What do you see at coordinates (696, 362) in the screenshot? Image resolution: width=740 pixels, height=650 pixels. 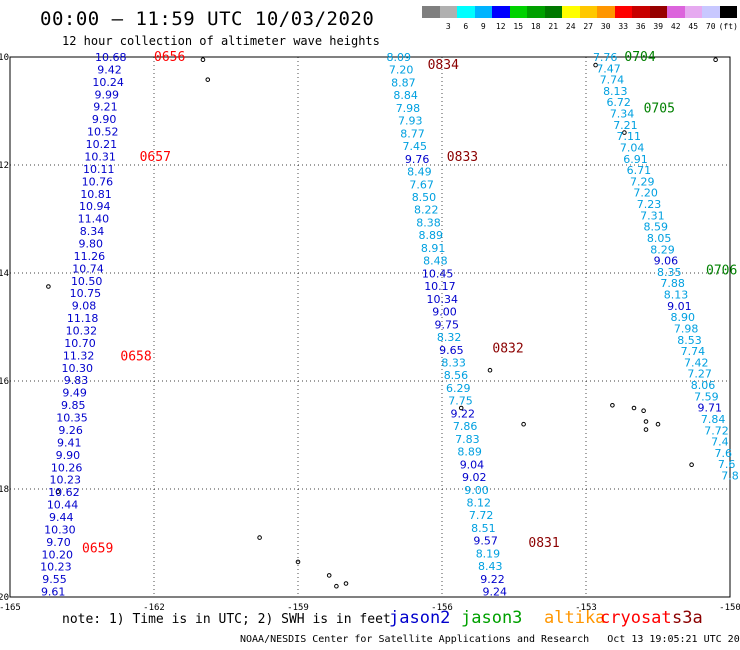 I see `wave-height-value: 7.42` at bounding box center [696, 362].